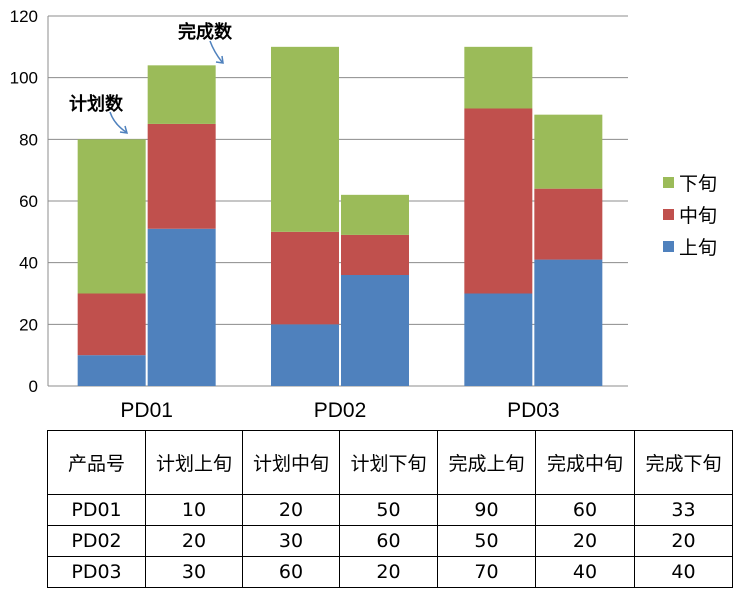  I want to click on table-row: PD02 20 30 60 50 20 20, so click(390, 541).